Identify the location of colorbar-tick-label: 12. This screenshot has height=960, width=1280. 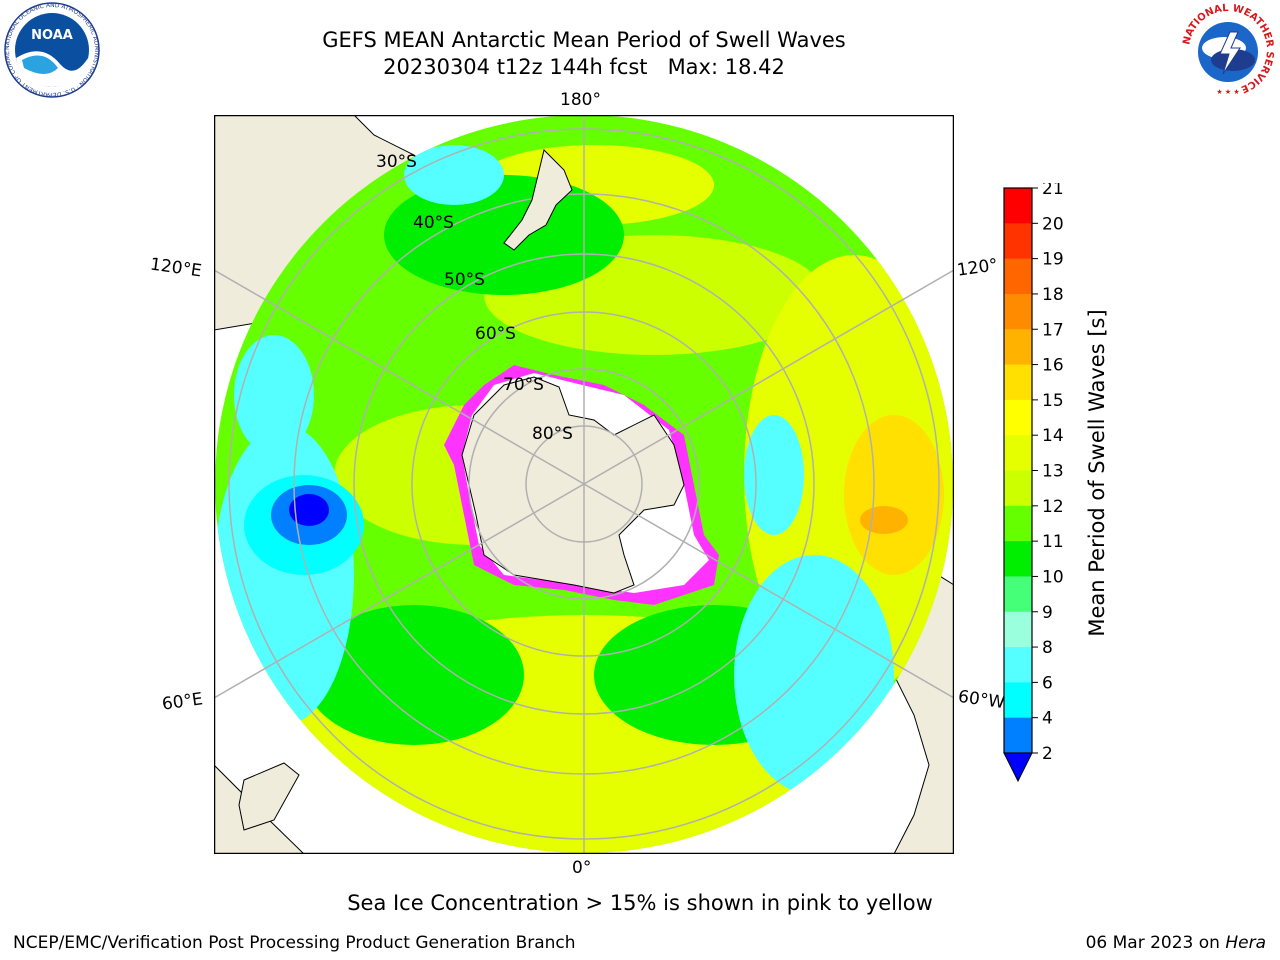
(1053, 507).